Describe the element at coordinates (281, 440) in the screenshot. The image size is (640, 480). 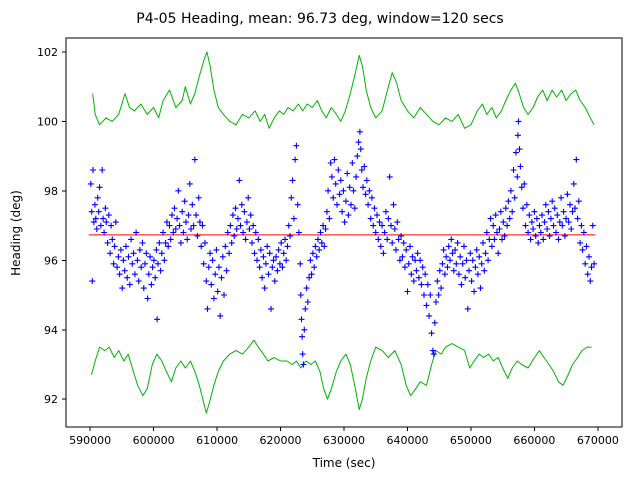
I see `x-tick-label: 620000` at that location.